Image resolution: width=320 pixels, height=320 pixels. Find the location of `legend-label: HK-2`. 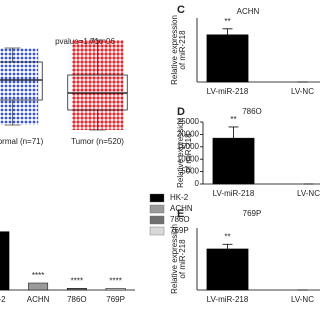

legend-label: HK-2 is located at coordinates (179, 197).